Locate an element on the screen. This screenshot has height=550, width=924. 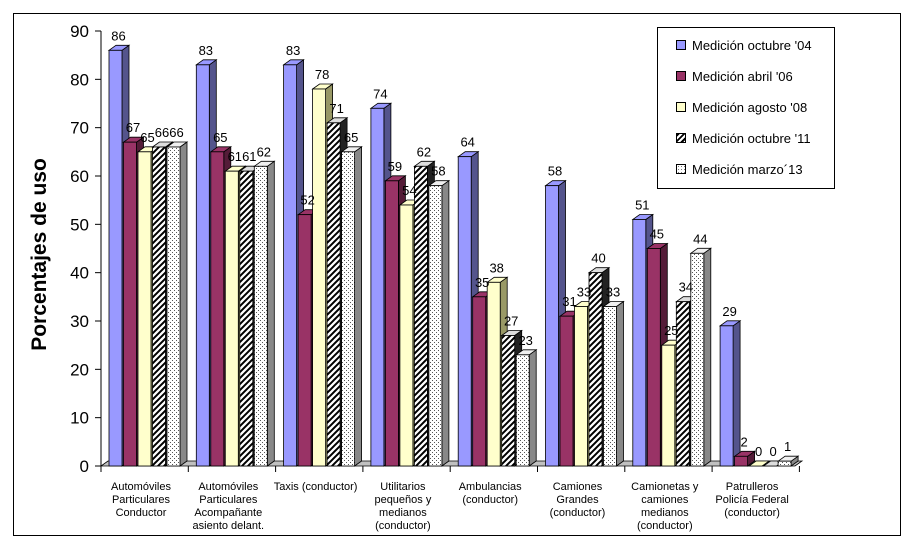
bar-value-label: 59 is located at coordinates (395, 166).